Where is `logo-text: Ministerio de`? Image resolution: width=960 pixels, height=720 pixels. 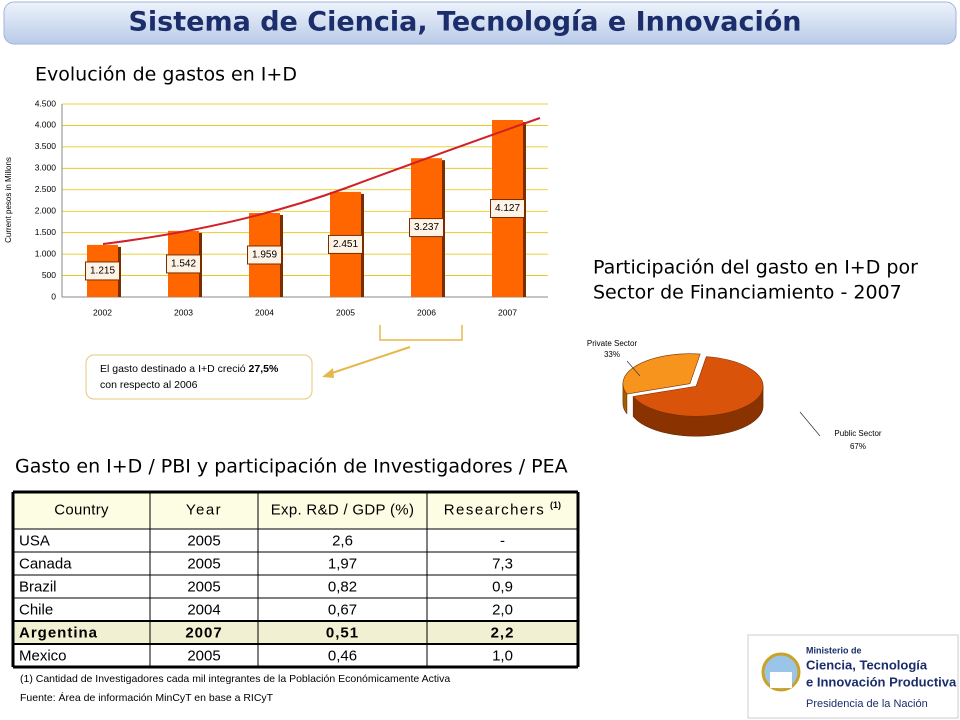 logo-text: Ministerio de is located at coordinates (834, 650).